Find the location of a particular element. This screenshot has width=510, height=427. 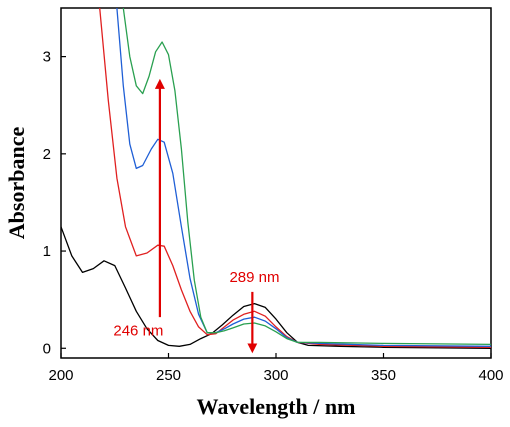

y-axis-label: Absorbance is located at coordinates (16, 183).